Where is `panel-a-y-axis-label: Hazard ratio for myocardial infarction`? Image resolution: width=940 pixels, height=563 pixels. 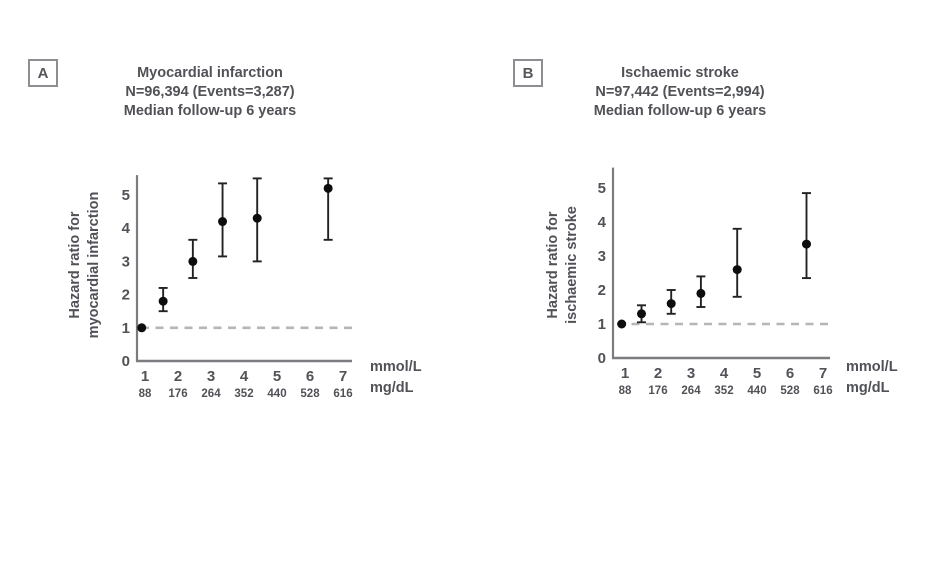 panel-a-y-axis-label: Hazard ratio for myocardial infarction is located at coordinates (85, 265).